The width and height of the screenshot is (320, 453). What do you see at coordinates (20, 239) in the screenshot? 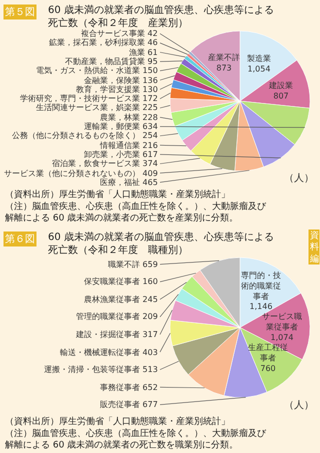
I see `chart-title: 第６図` at bounding box center [20, 239].